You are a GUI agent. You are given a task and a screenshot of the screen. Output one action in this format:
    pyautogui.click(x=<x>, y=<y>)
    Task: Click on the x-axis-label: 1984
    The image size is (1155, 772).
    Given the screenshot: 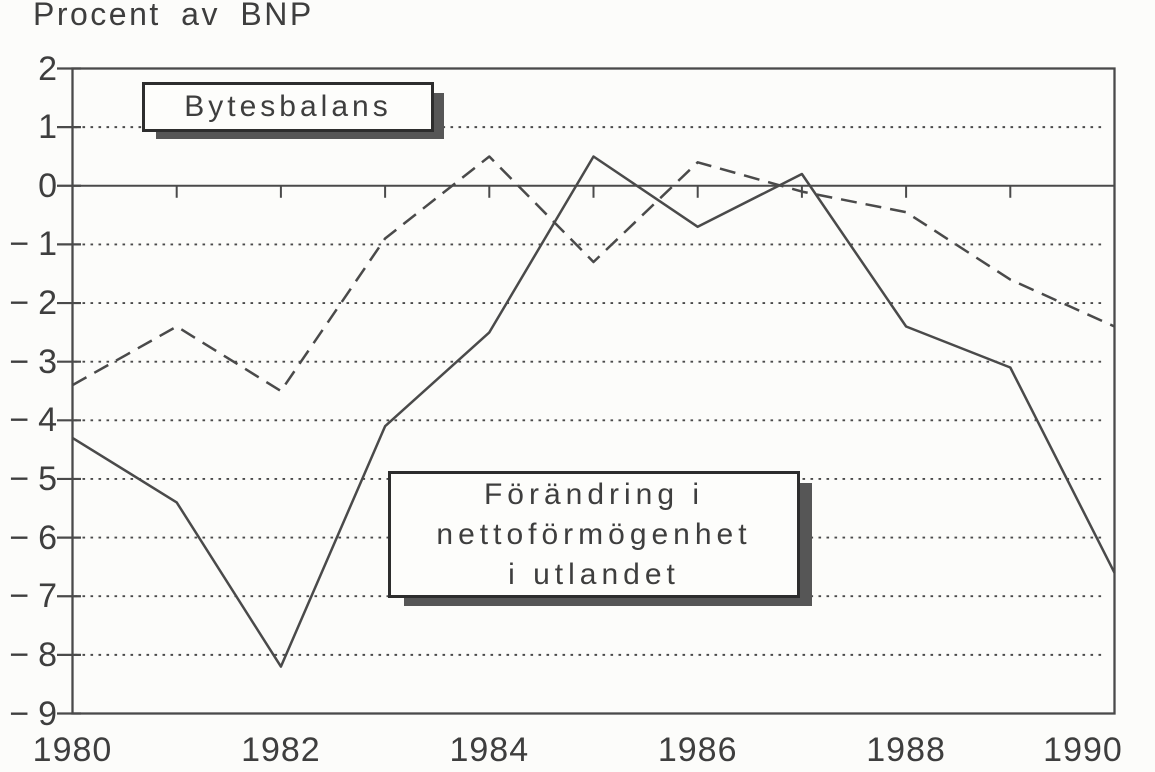 What is the action you would take?
    pyautogui.click(x=489, y=750)
    